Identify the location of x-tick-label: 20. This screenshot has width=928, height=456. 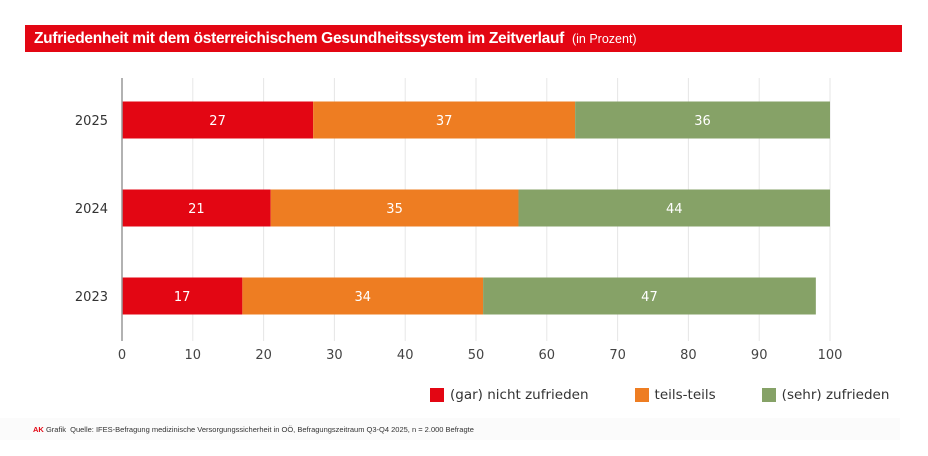
(263, 355).